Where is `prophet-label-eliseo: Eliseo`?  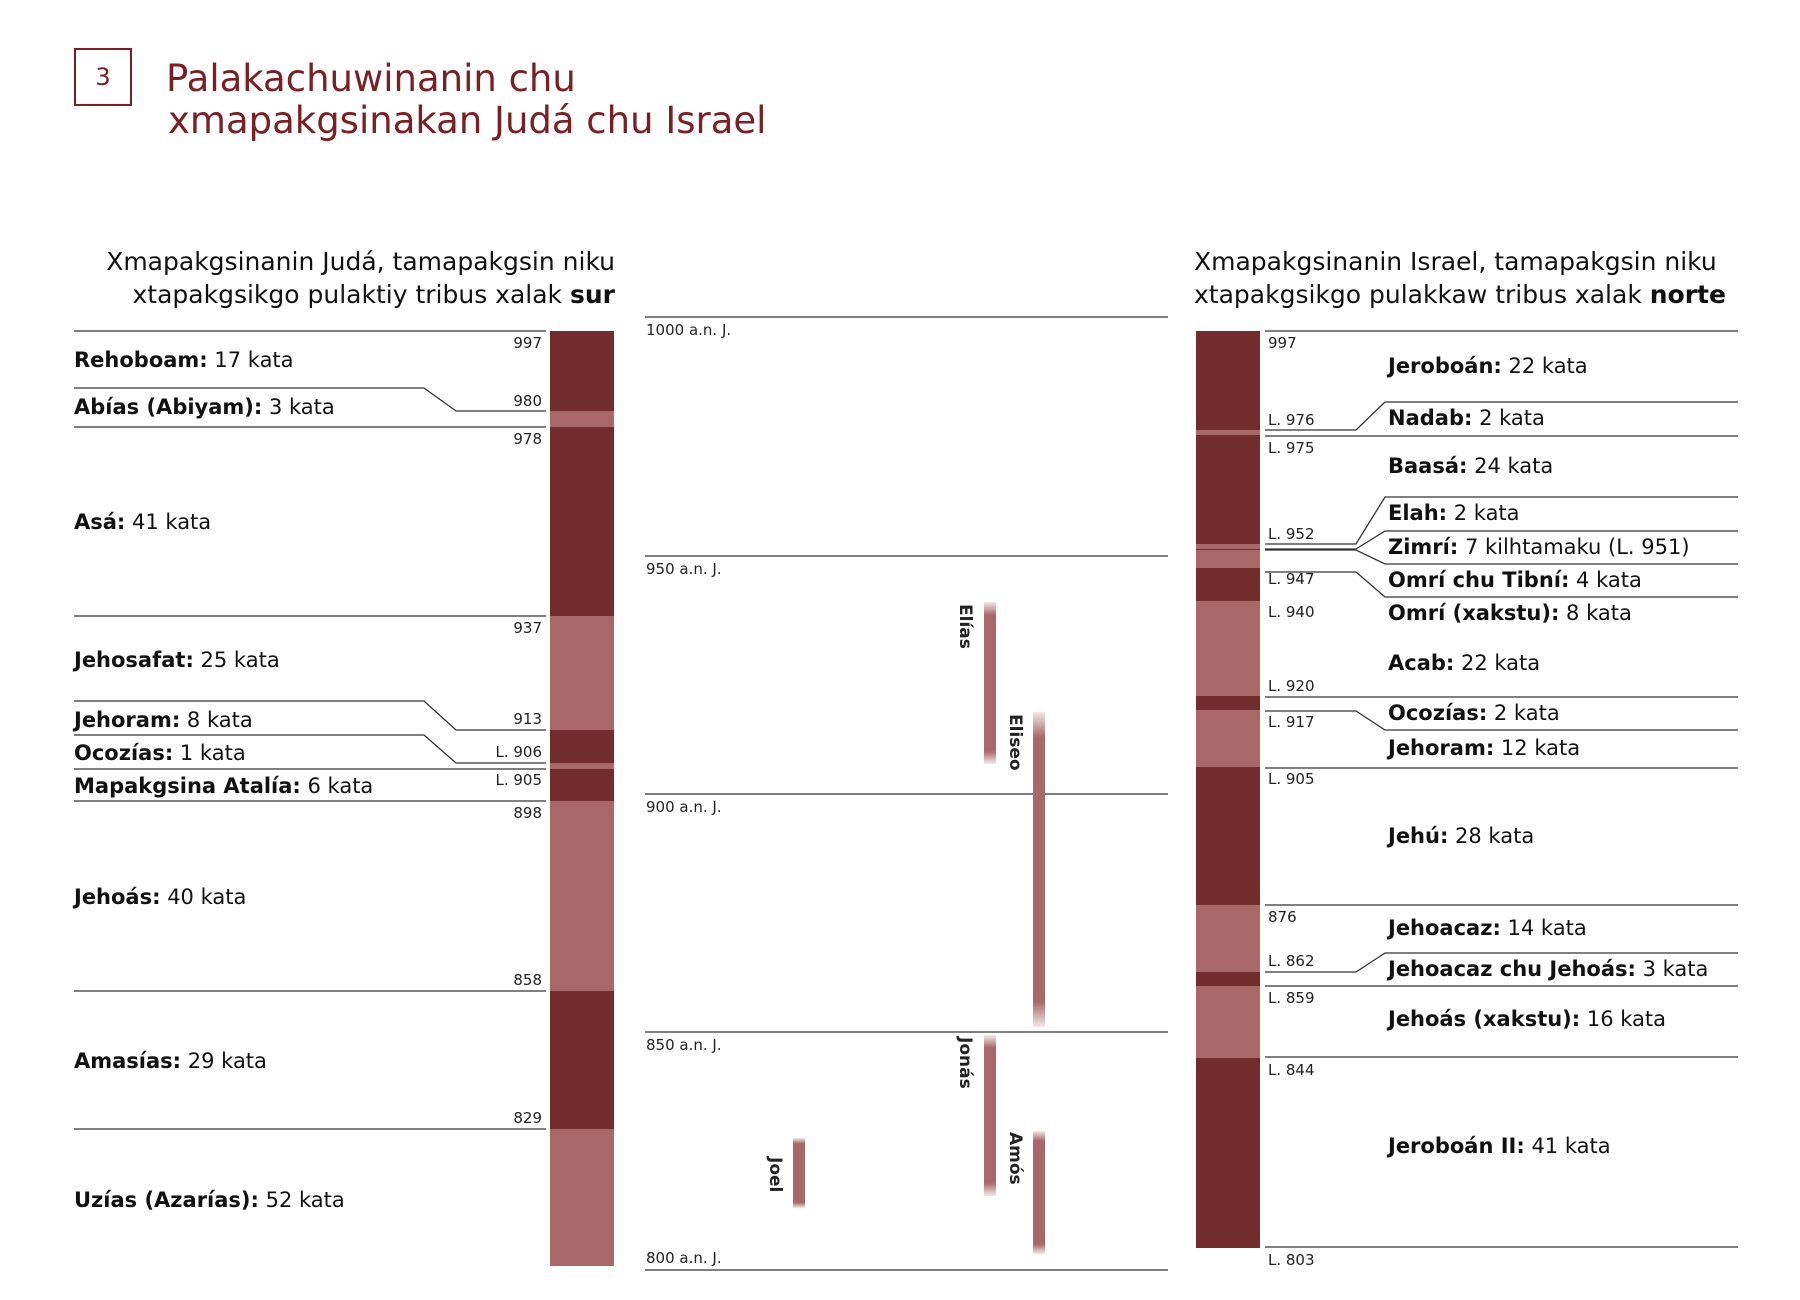 prophet-label-eliseo: Eliseo is located at coordinates (1015, 742).